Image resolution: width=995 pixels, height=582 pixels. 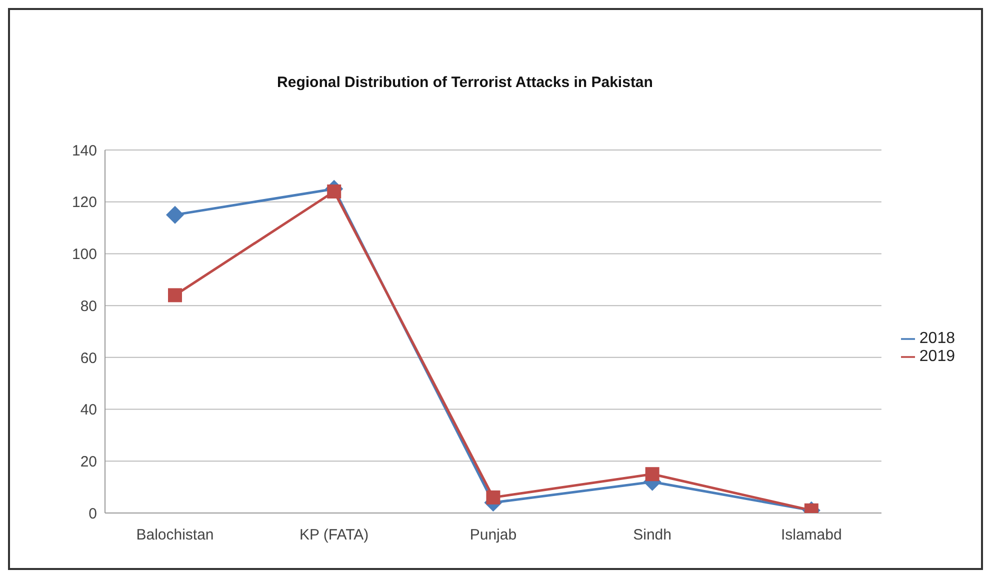 What do you see at coordinates (84, 255) in the screenshot?
I see `y-tick-label: 100` at bounding box center [84, 255].